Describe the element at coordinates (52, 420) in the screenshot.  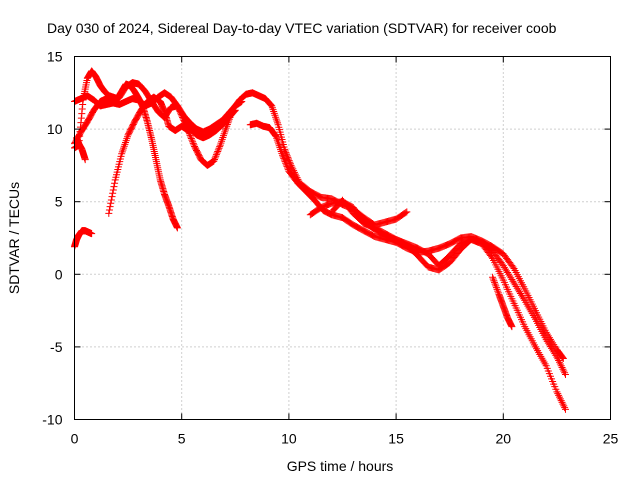
I see `y-tick-label: -10` at that location.